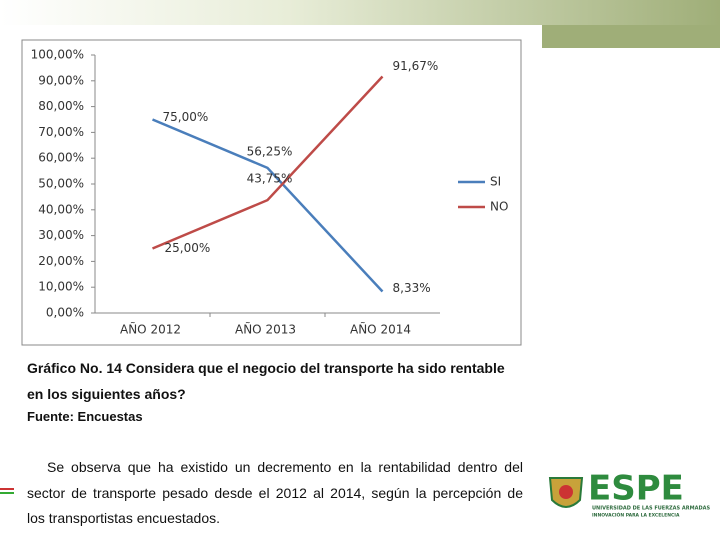 The image size is (720, 540). I want to click on caption: en los siguientes años?, so click(106, 394).